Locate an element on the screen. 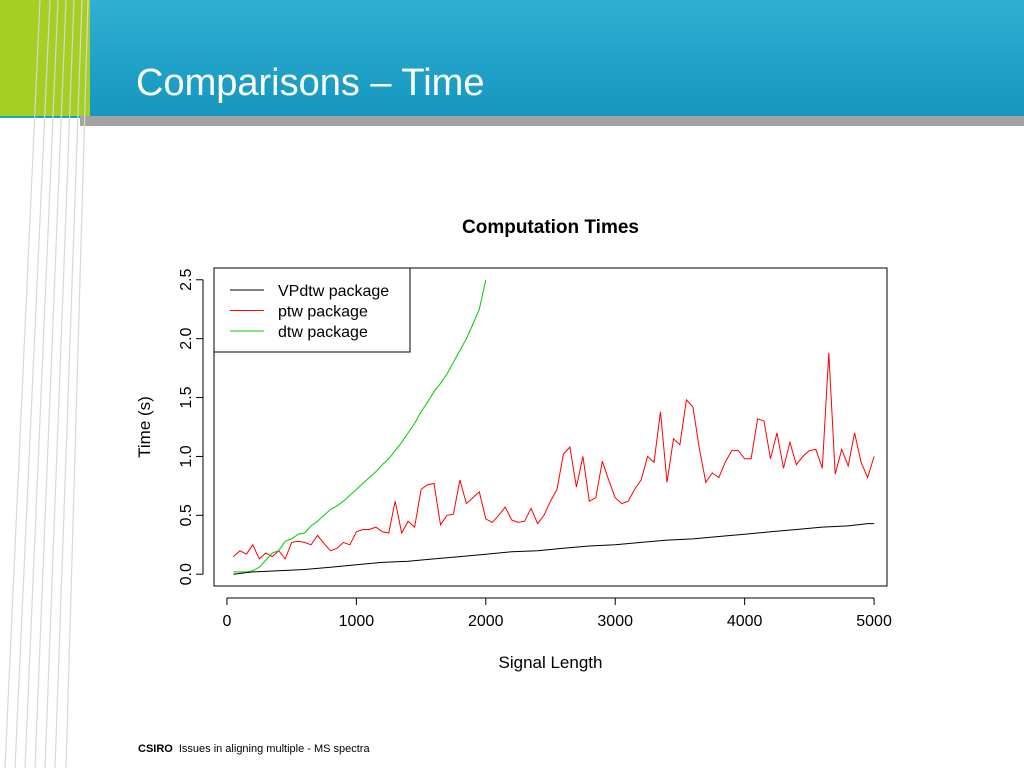 This screenshot has height=768, width=1024. footer-text: Issues in aligning multiple - MS spectra is located at coordinates (274, 749).